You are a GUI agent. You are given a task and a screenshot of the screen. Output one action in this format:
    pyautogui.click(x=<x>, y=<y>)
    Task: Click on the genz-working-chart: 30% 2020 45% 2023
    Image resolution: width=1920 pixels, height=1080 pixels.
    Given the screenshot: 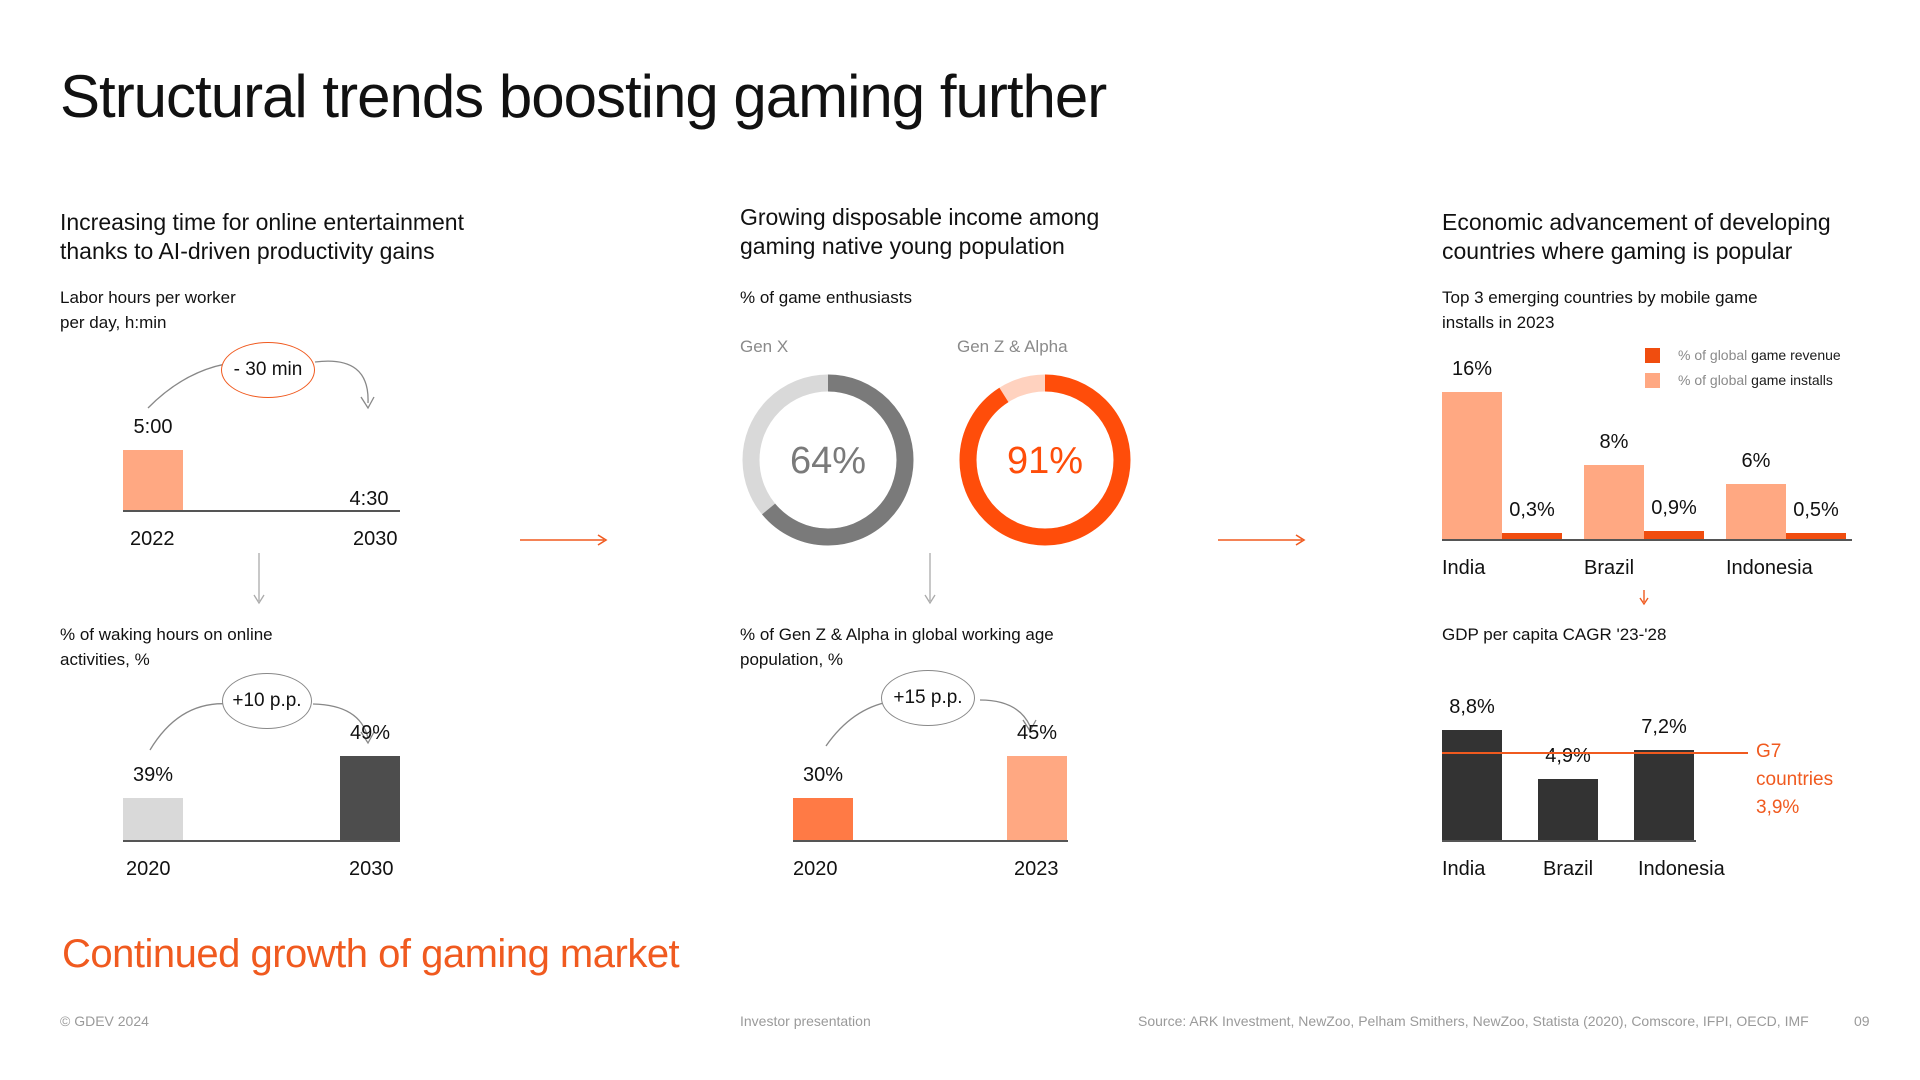 What is the action you would take?
    pyautogui.click(x=930, y=806)
    